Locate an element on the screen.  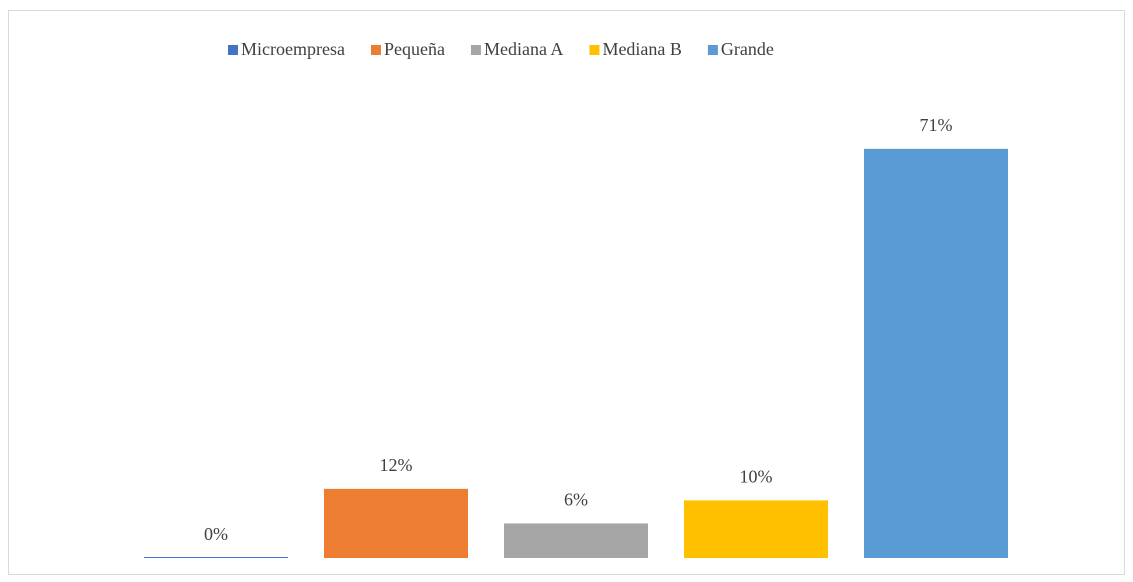
data-label: 10% is located at coordinates (756, 477).